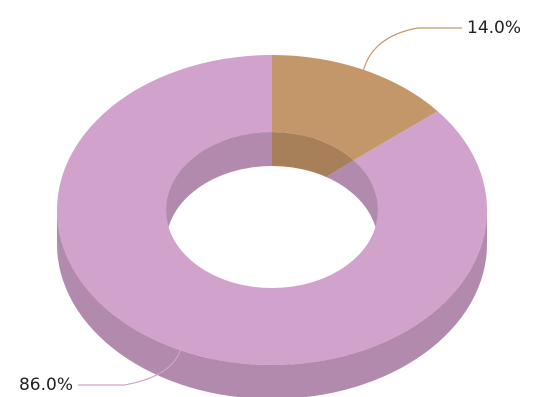 This screenshot has height=397, width=541. Describe the element at coordinates (494, 28) in the screenshot. I see `data-label: 14.0%` at that location.